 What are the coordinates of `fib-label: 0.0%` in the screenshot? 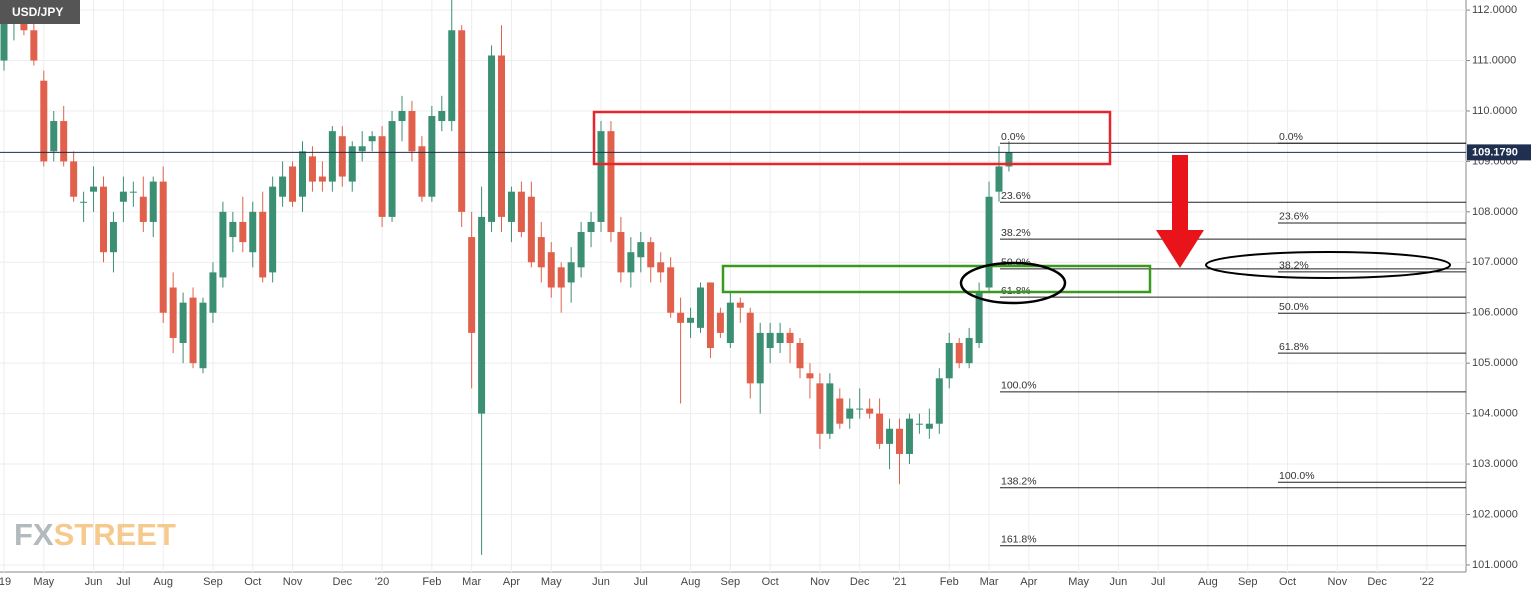 It's located at (1013, 137).